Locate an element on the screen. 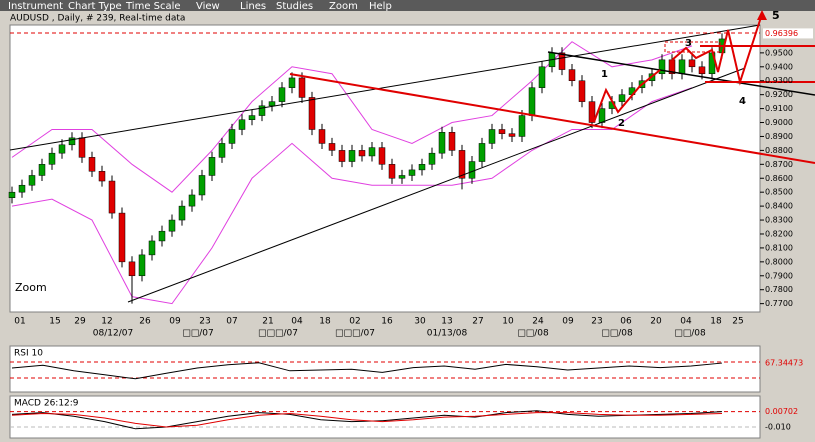 The height and width of the screenshot is (442, 815). zoom-label: Zoom is located at coordinates (31, 287).